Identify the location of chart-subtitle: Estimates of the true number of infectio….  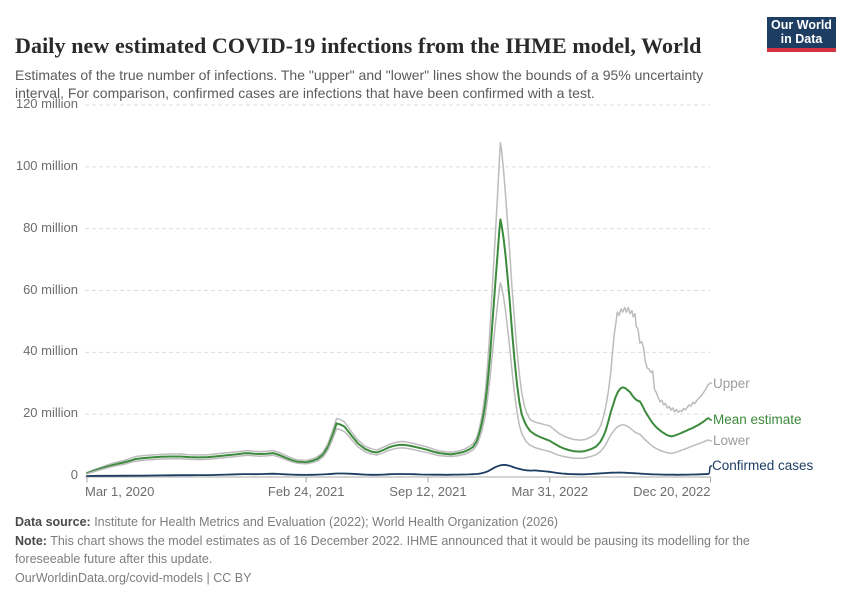
(359, 84).